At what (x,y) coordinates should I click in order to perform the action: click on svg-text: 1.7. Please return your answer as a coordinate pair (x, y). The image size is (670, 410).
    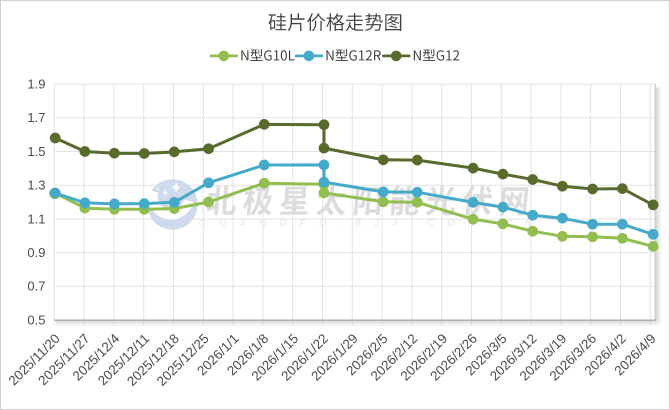
    Looking at the image, I should click on (36, 117).